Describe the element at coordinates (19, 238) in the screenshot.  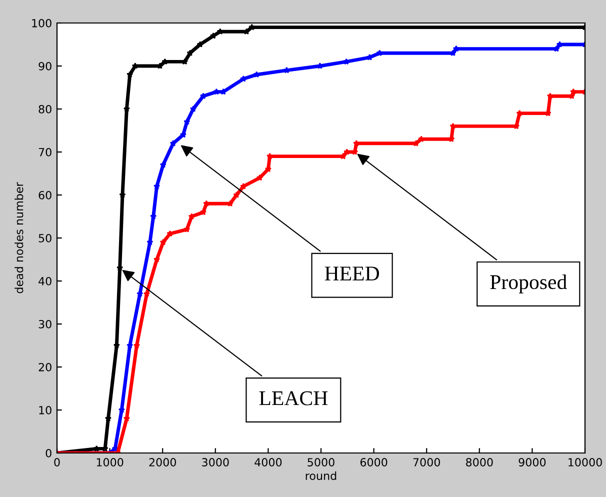
I see `y-axis-title: dead nodes number` at that location.